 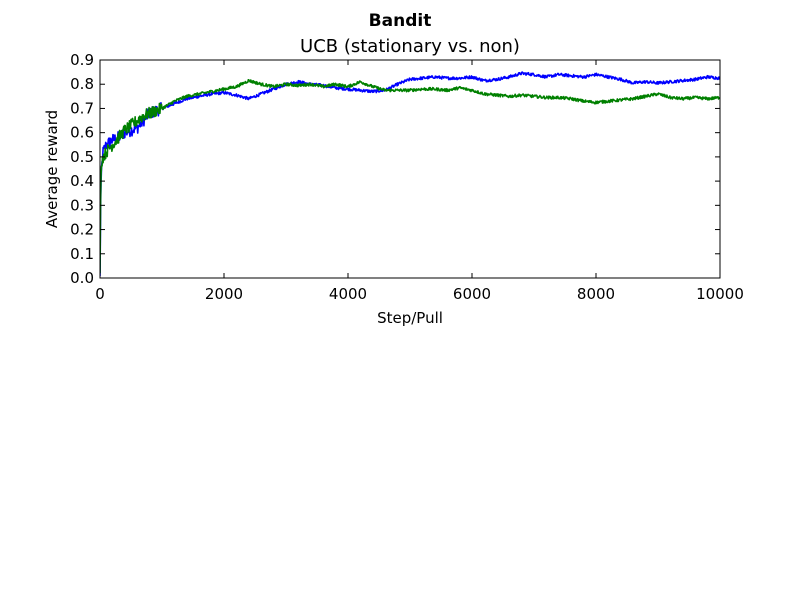 I want to click on y-tick-label: 0.9, so click(x=82, y=60).